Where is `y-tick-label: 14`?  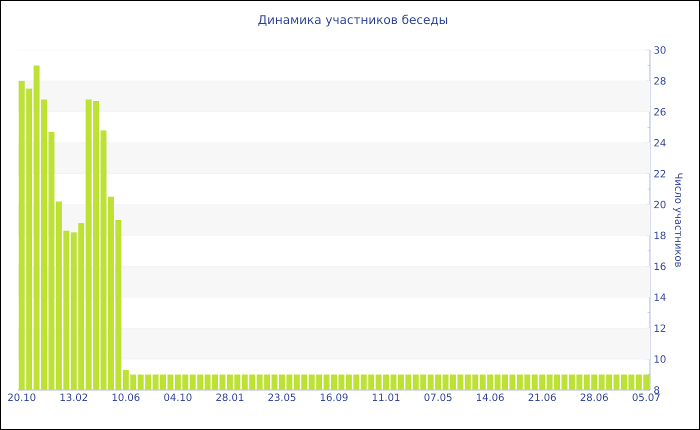 y-tick-label: 14 is located at coordinates (660, 297).